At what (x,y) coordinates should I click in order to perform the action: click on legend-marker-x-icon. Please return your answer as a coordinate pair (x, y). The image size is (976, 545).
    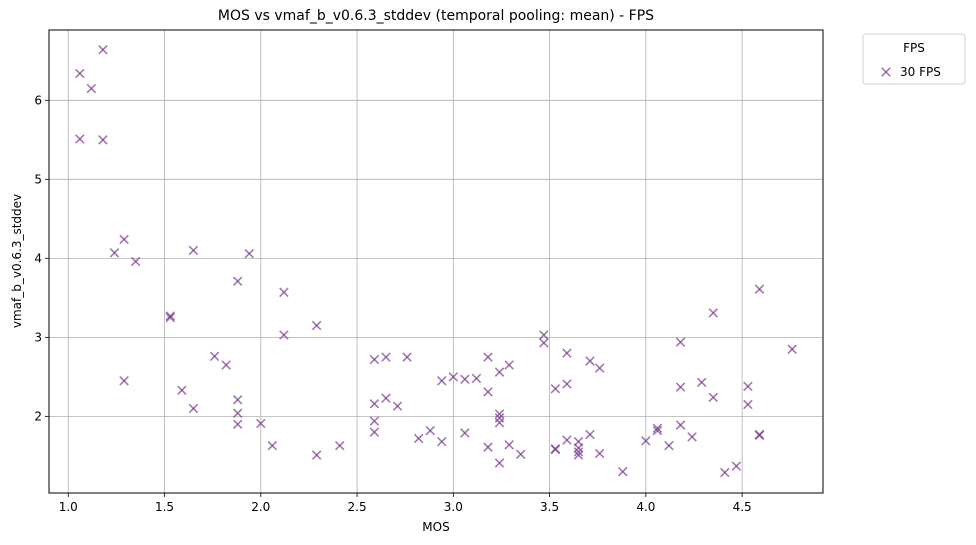
    Looking at the image, I should click on (886, 72).